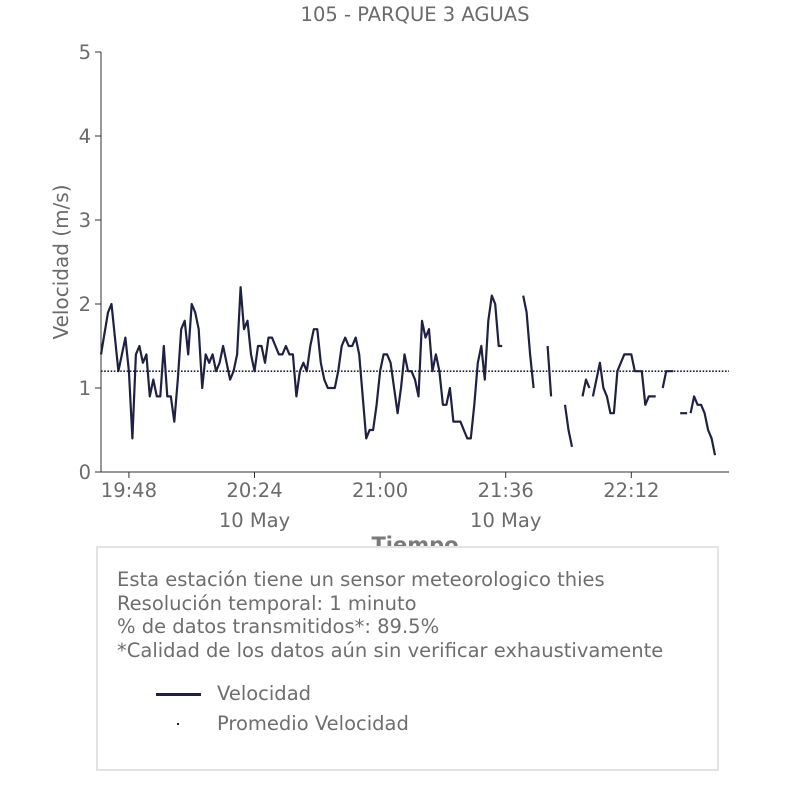 The height and width of the screenshot is (806, 806). Describe the element at coordinates (129, 490) in the screenshot. I see `x-tick-label: 19:48` at that location.